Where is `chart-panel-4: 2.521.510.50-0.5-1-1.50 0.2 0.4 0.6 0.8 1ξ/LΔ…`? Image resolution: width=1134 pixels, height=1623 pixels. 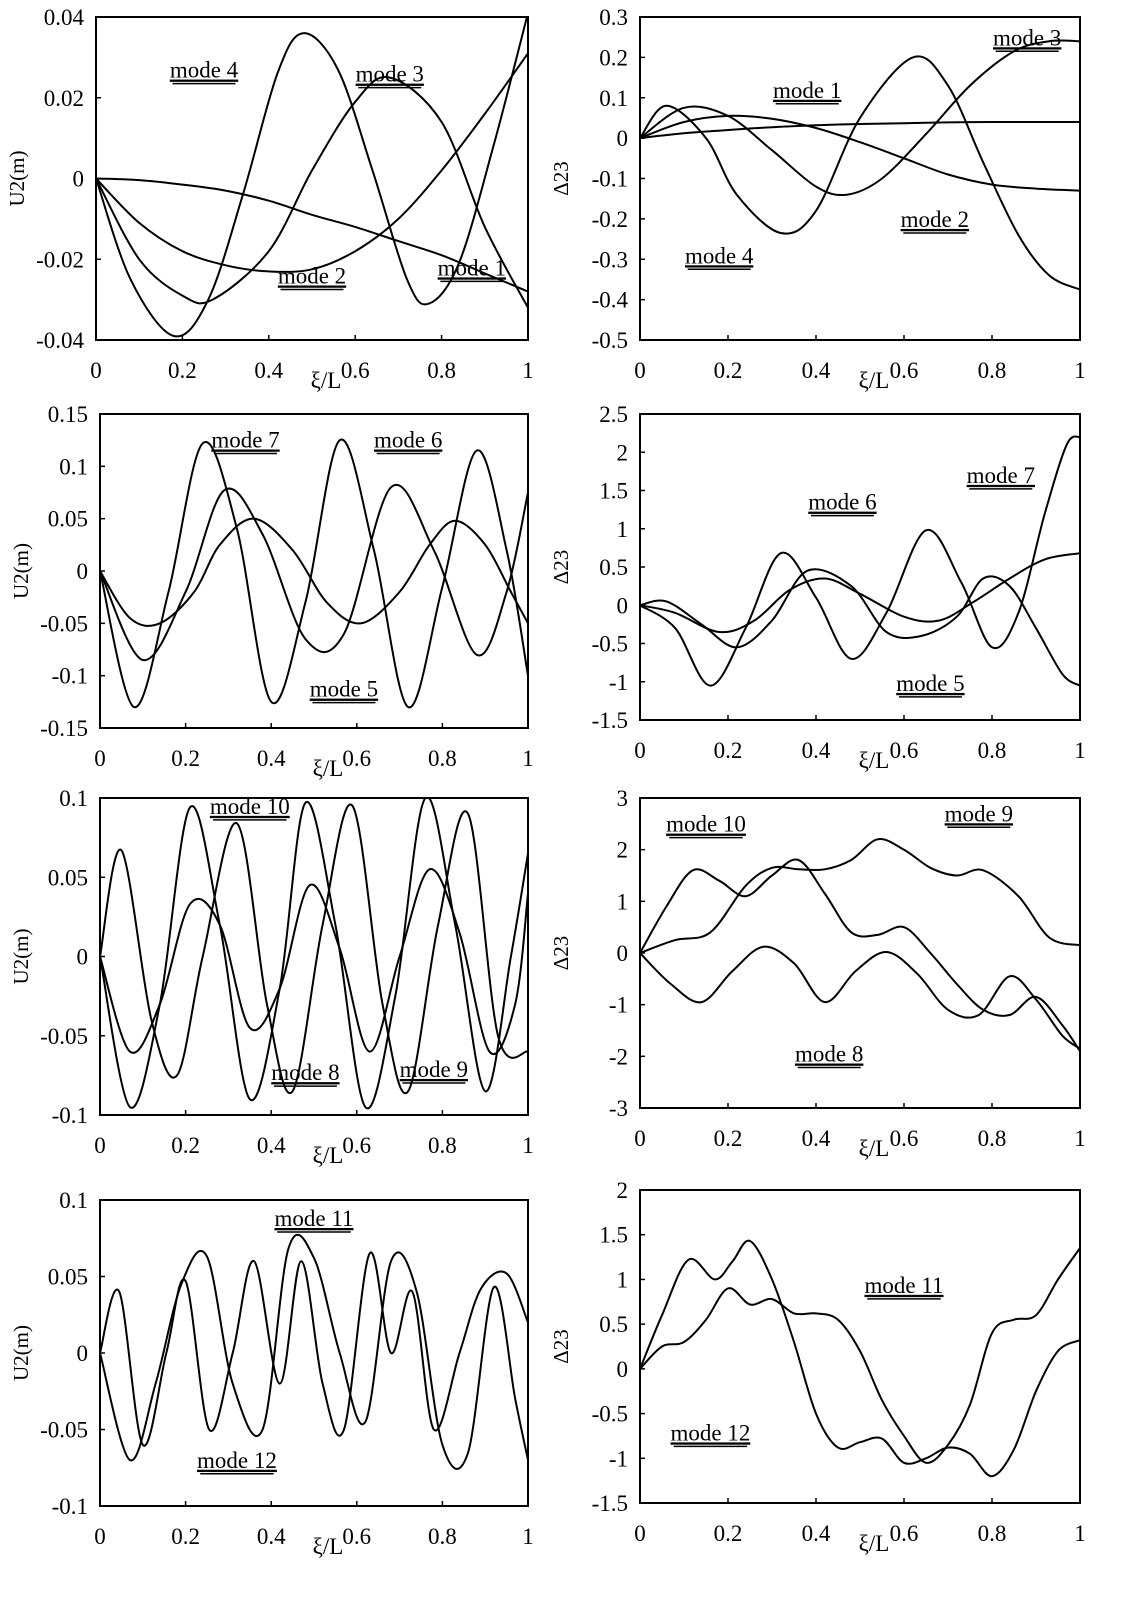 chart-panel-4: 2.521.510.50-0.5-1-1.50 0.2 0.4 0.6 0.8 1ξ/LΔ… is located at coordinates (817, 587).